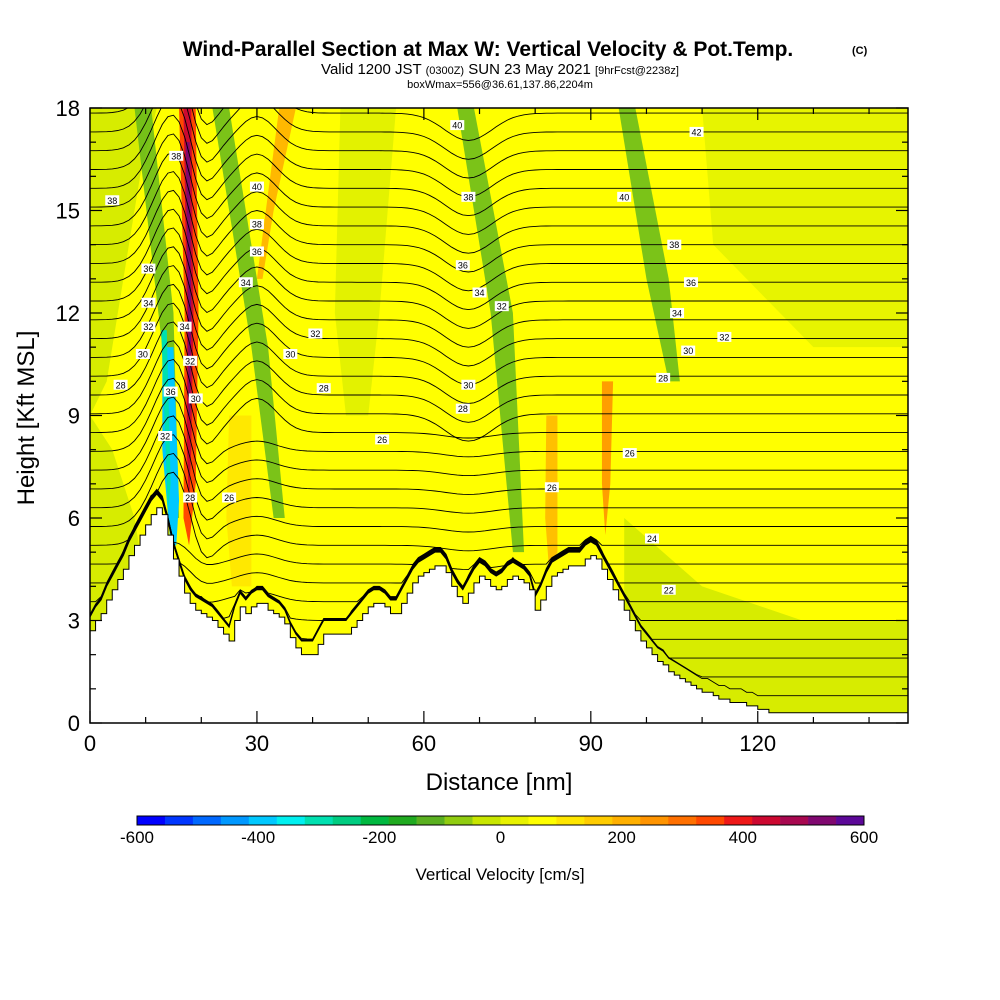 The width and height of the screenshot is (1000, 1000). What do you see at coordinates (276, 193) in the screenshot?
I see `band-updraft-plume-upper` at bounding box center [276, 193].